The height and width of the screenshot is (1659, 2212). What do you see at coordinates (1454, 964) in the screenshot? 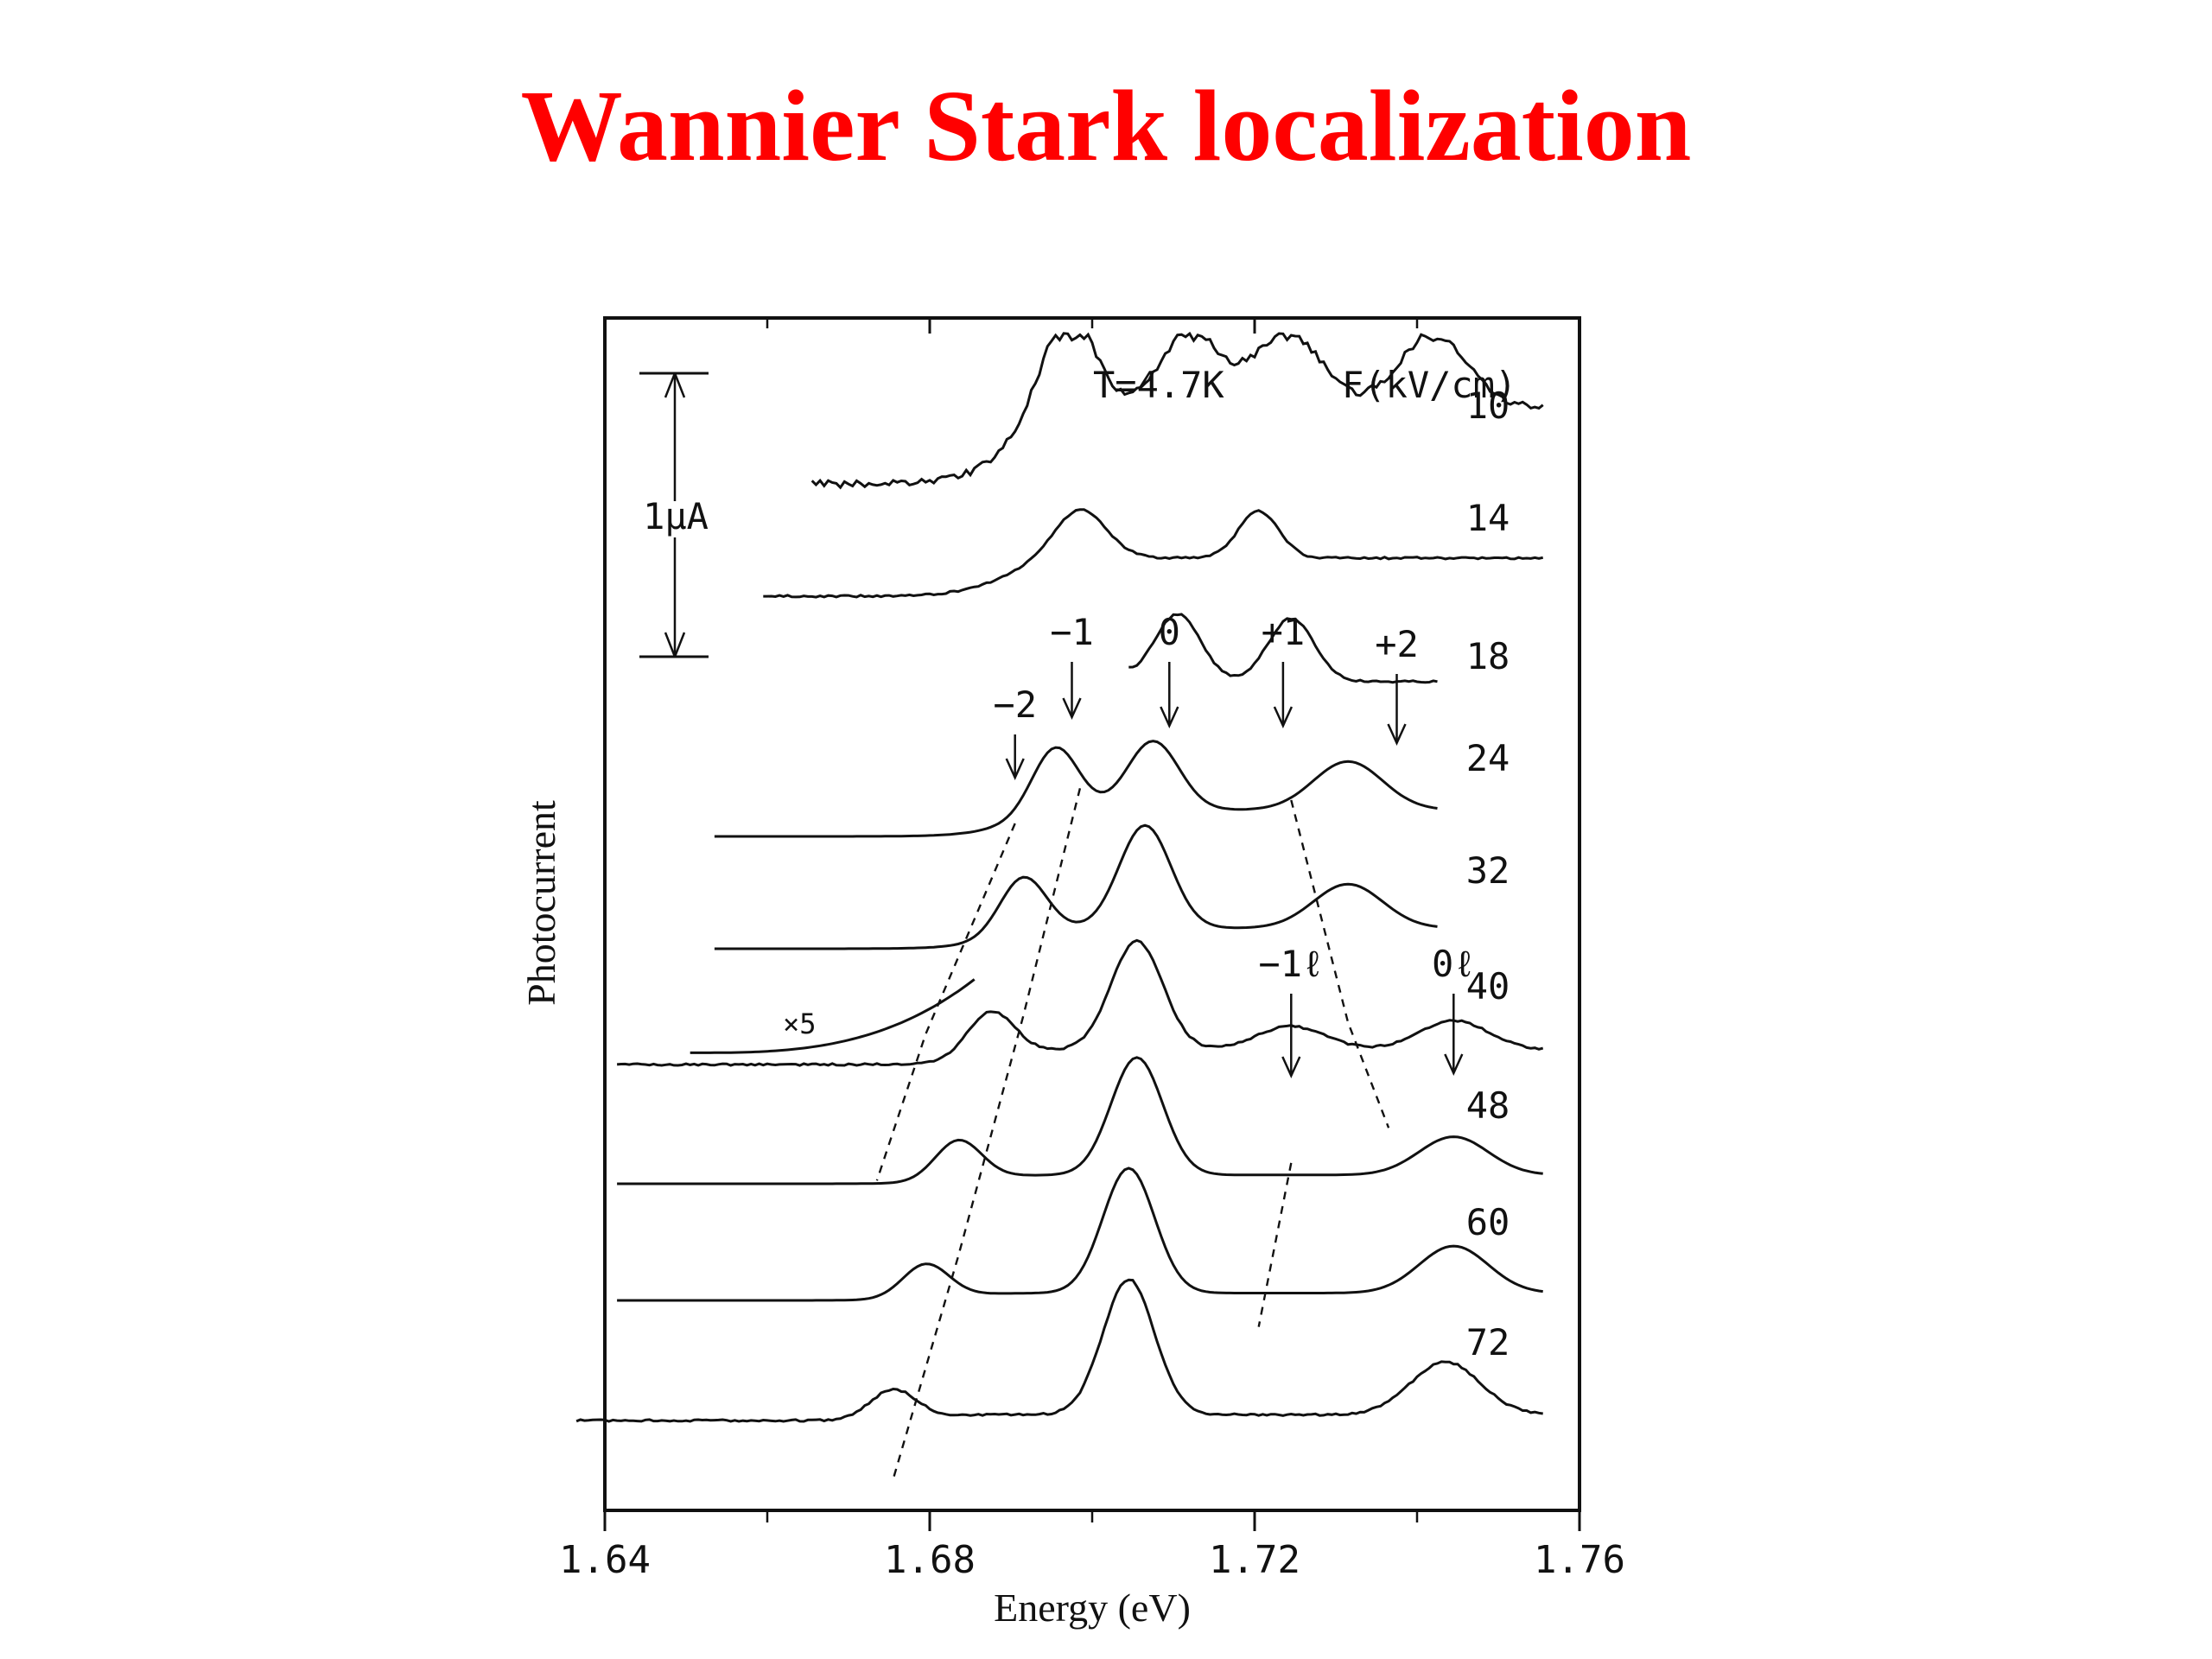
I see `transition-label: 0ℓ` at bounding box center [1454, 964].